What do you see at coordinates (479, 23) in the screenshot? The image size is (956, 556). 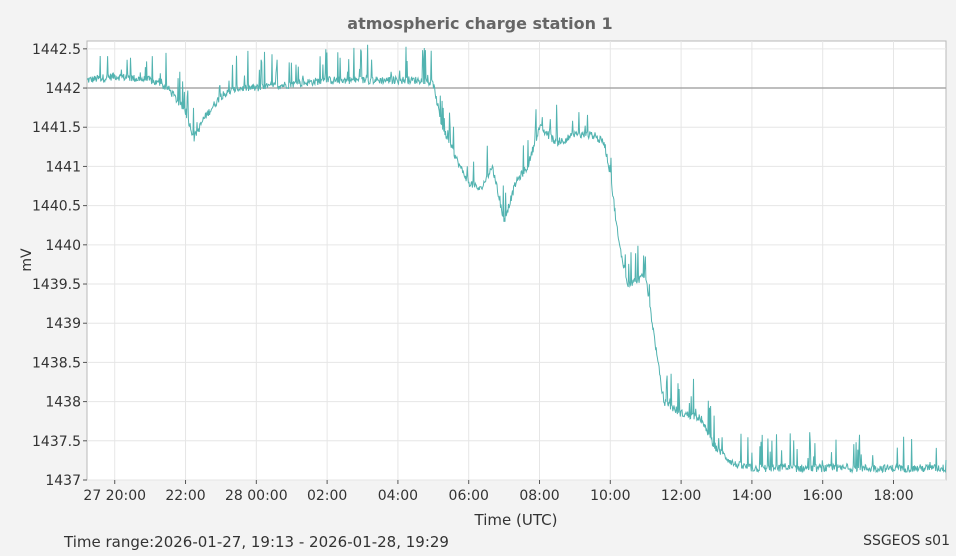 I see `chart-title: atmospheric charge station 1` at bounding box center [479, 23].